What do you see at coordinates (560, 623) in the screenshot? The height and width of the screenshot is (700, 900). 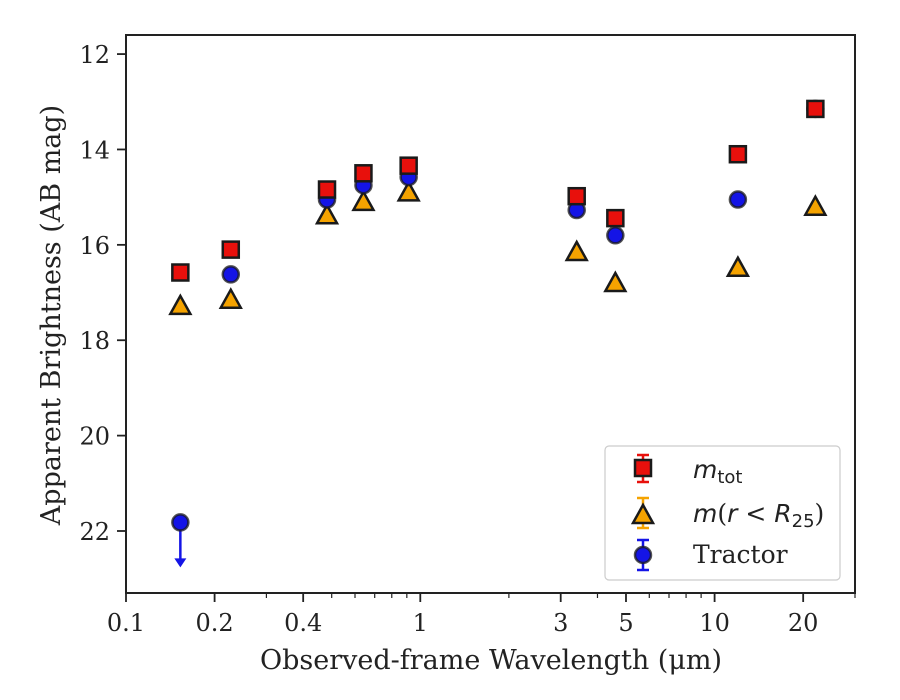 I see `x-tick-label-3: 3` at bounding box center [560, 623].